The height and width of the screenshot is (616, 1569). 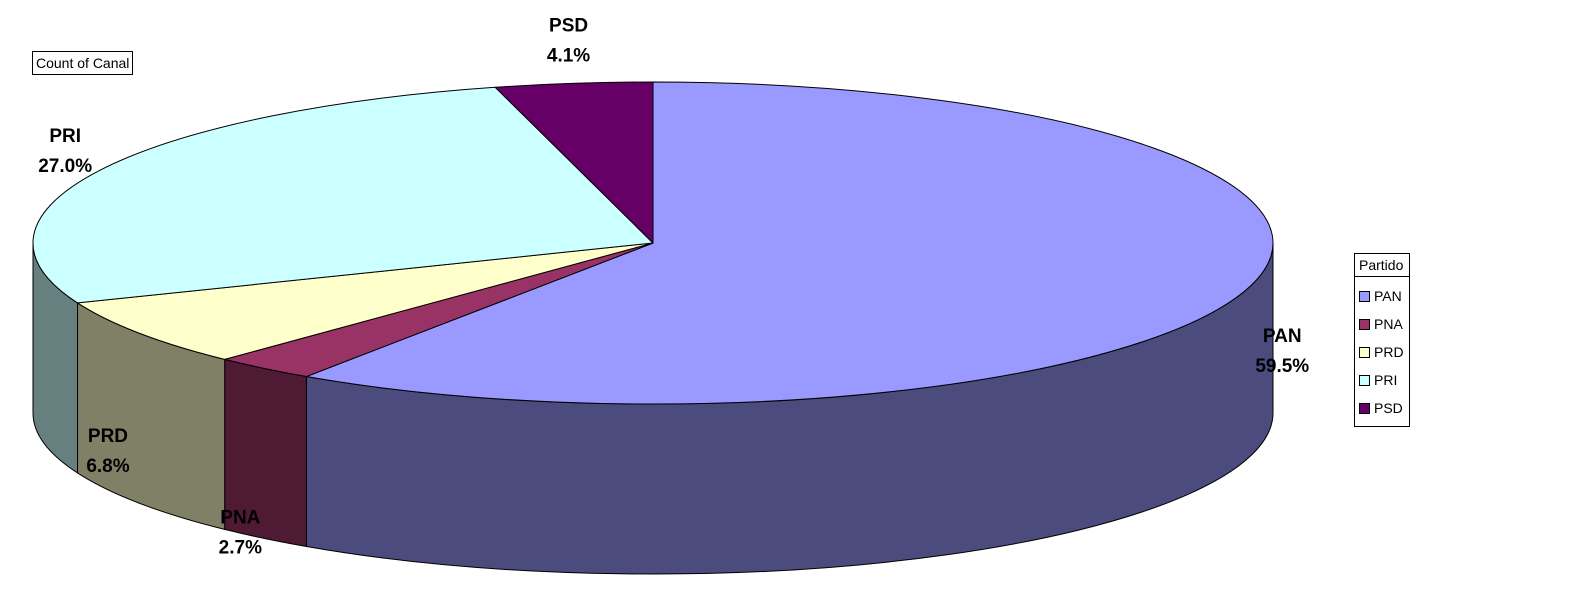 I want to click on legend-items: PAN PNA PRD PRI PSD, so click(x=1381, y=352).